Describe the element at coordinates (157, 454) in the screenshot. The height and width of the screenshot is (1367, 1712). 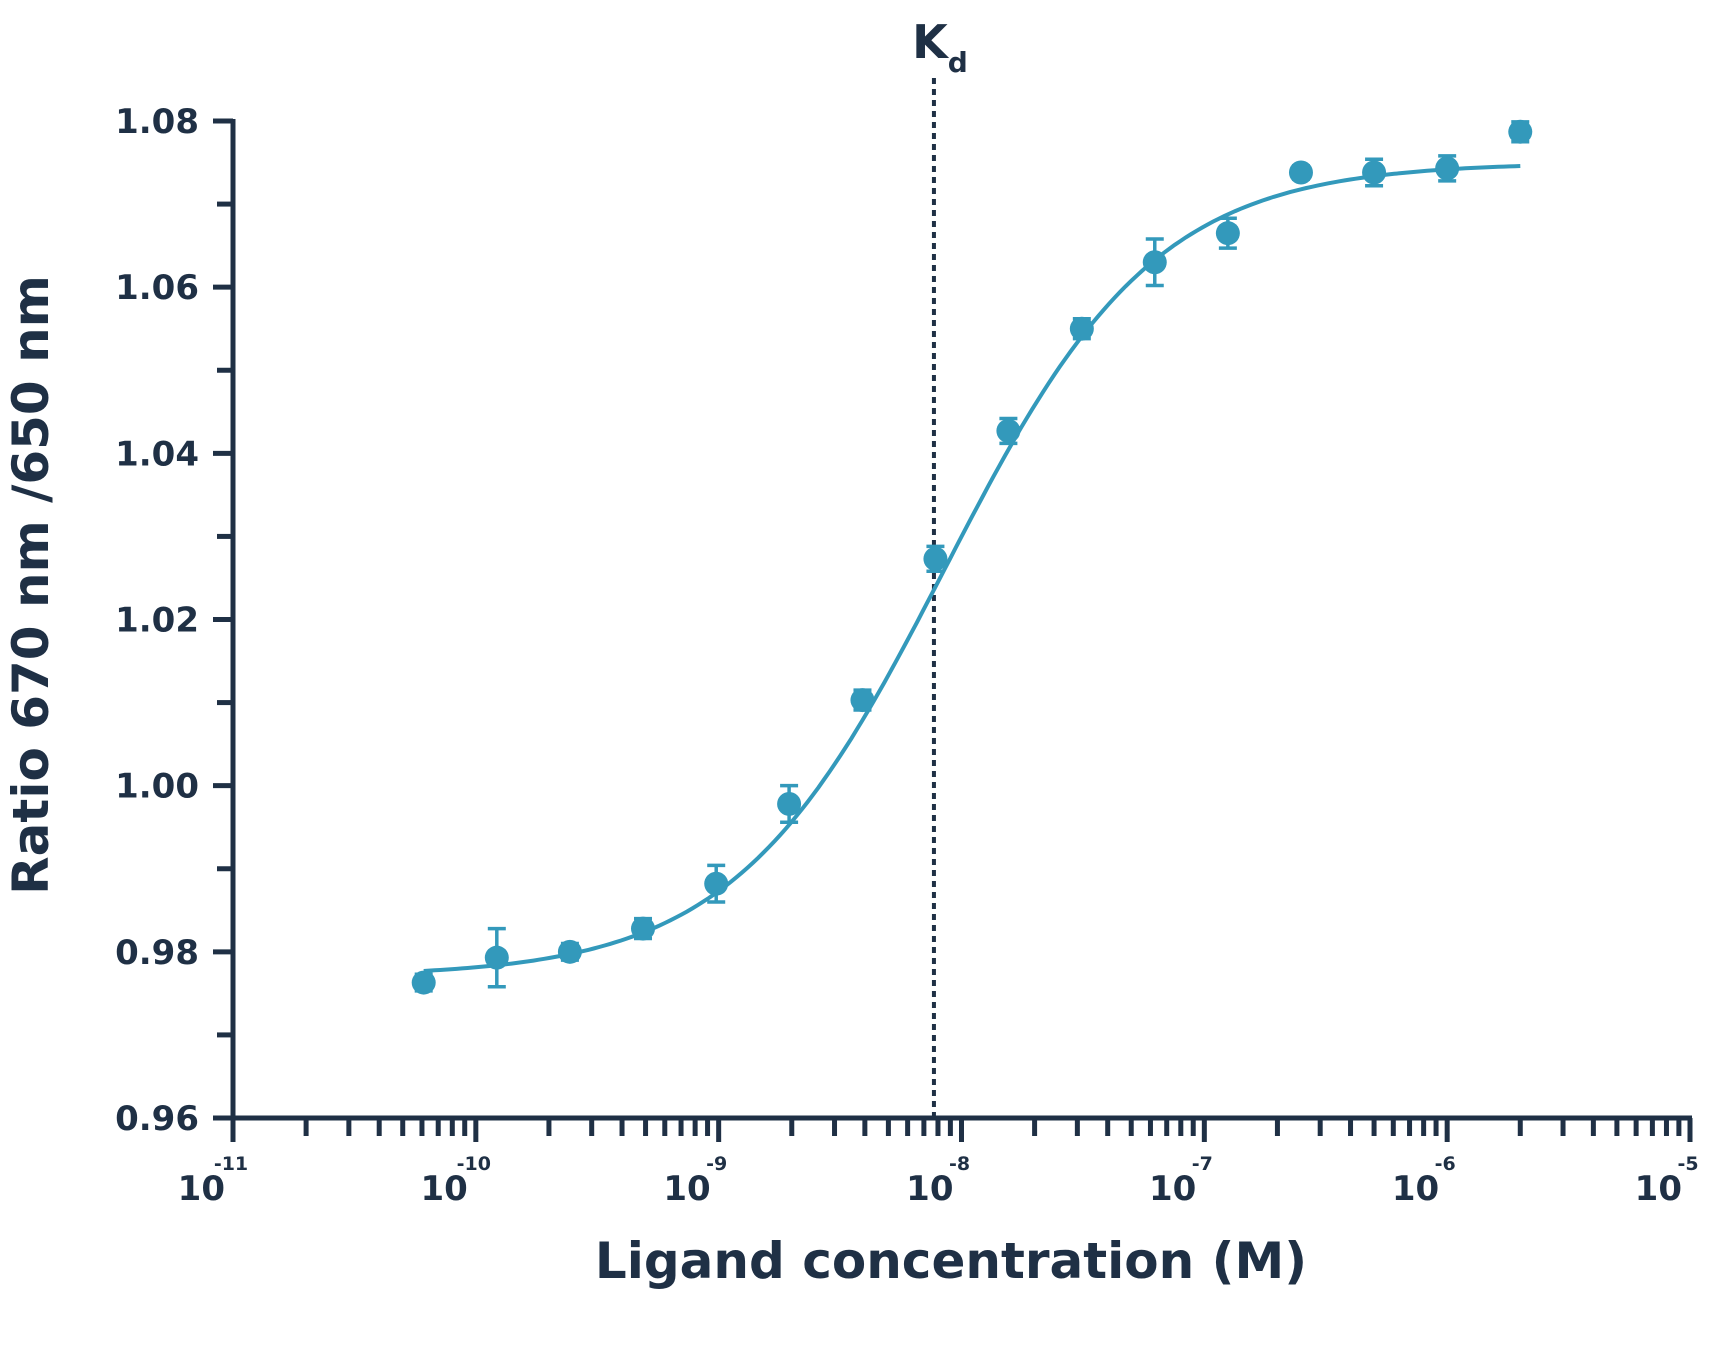
I see `y-tick-label: 1.04` at that location.